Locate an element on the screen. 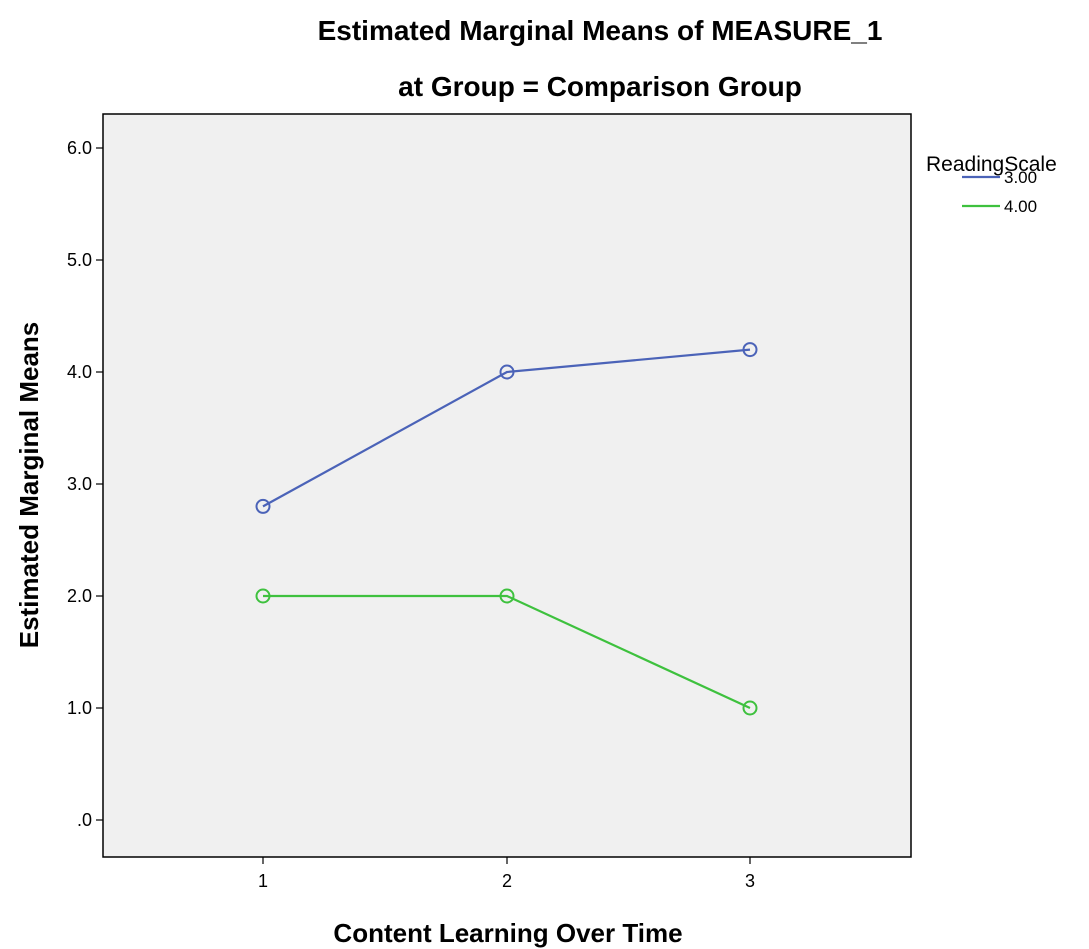  y-tick-label: 5.0 is located at coordinates (79, 260).